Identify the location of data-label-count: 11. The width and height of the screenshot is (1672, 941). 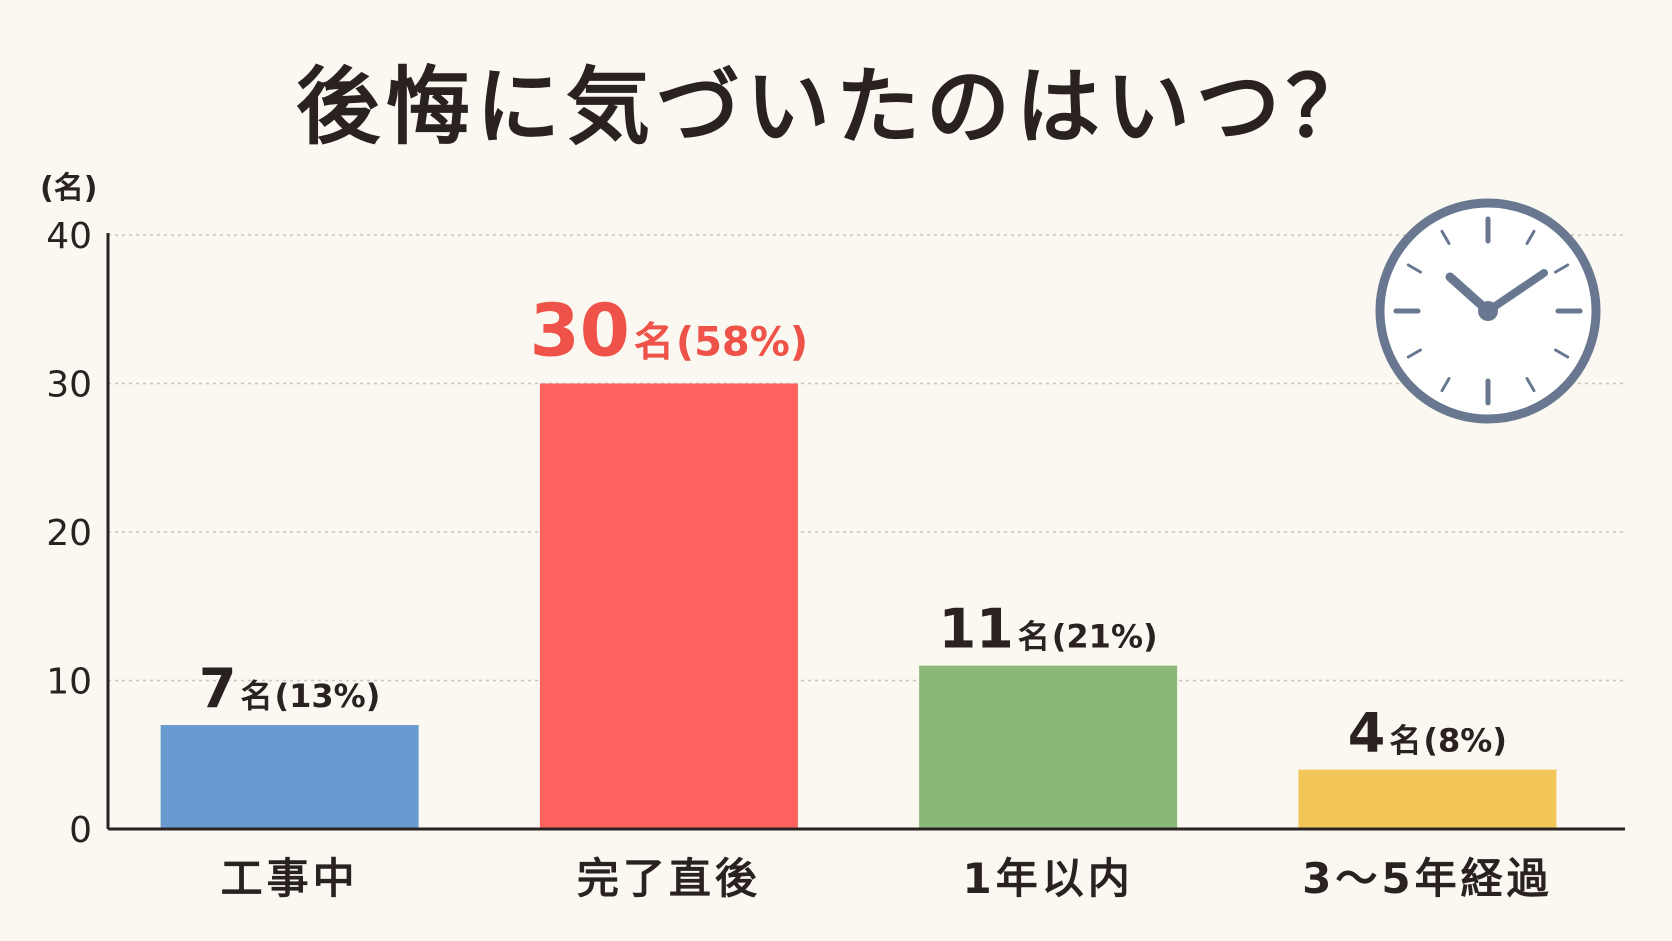
(976, 629).